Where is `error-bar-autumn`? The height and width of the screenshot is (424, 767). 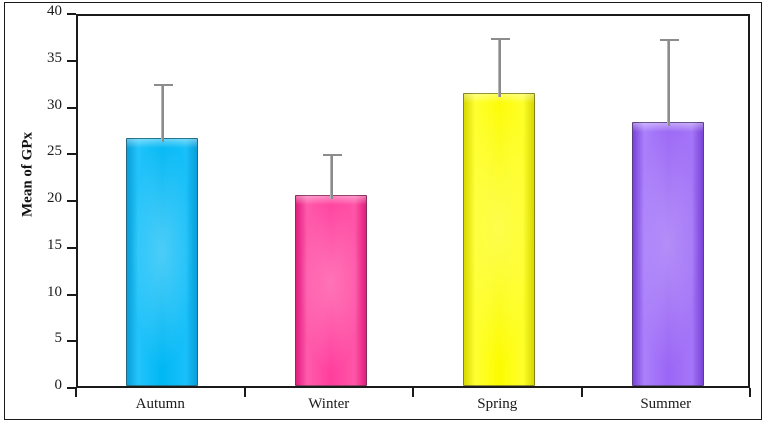
error-bar-autumn is located at coordinates (164, 113).